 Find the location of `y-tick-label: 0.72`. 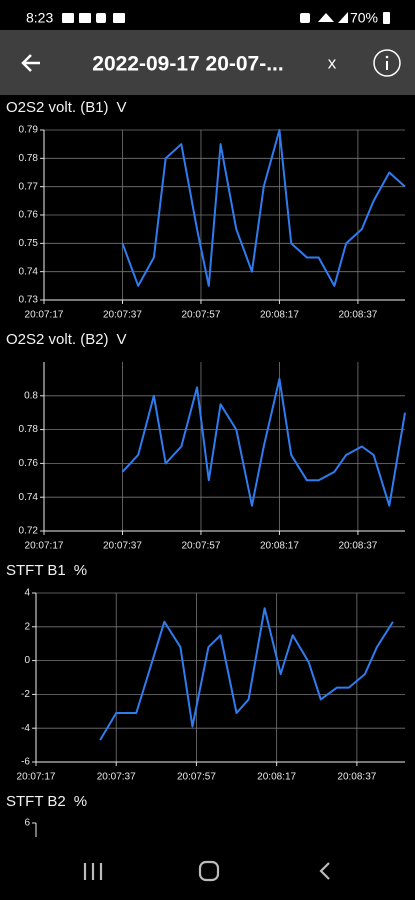

y-tick-label: 0.72 is located at coordinates (29, 531).